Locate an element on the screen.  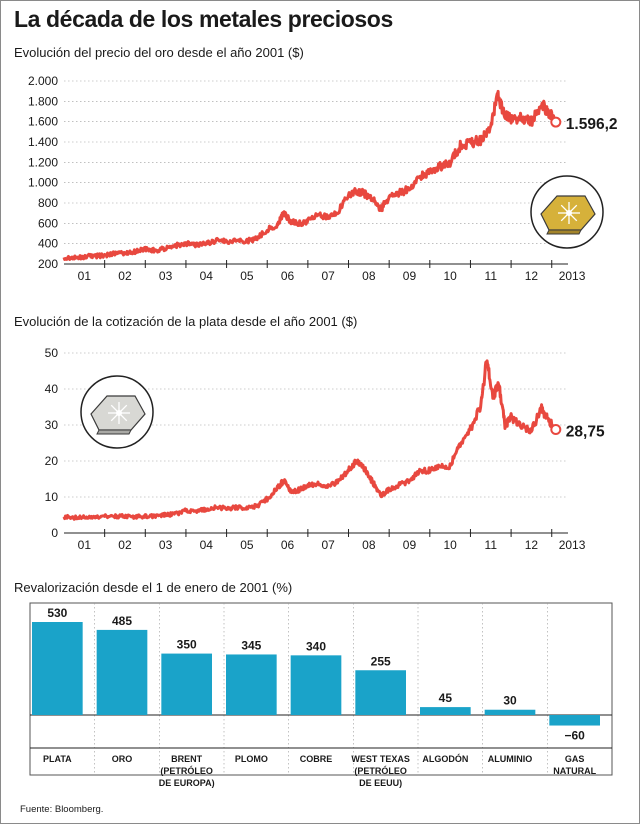
bar-value-label: 485 is located at coordinates (122, 621).